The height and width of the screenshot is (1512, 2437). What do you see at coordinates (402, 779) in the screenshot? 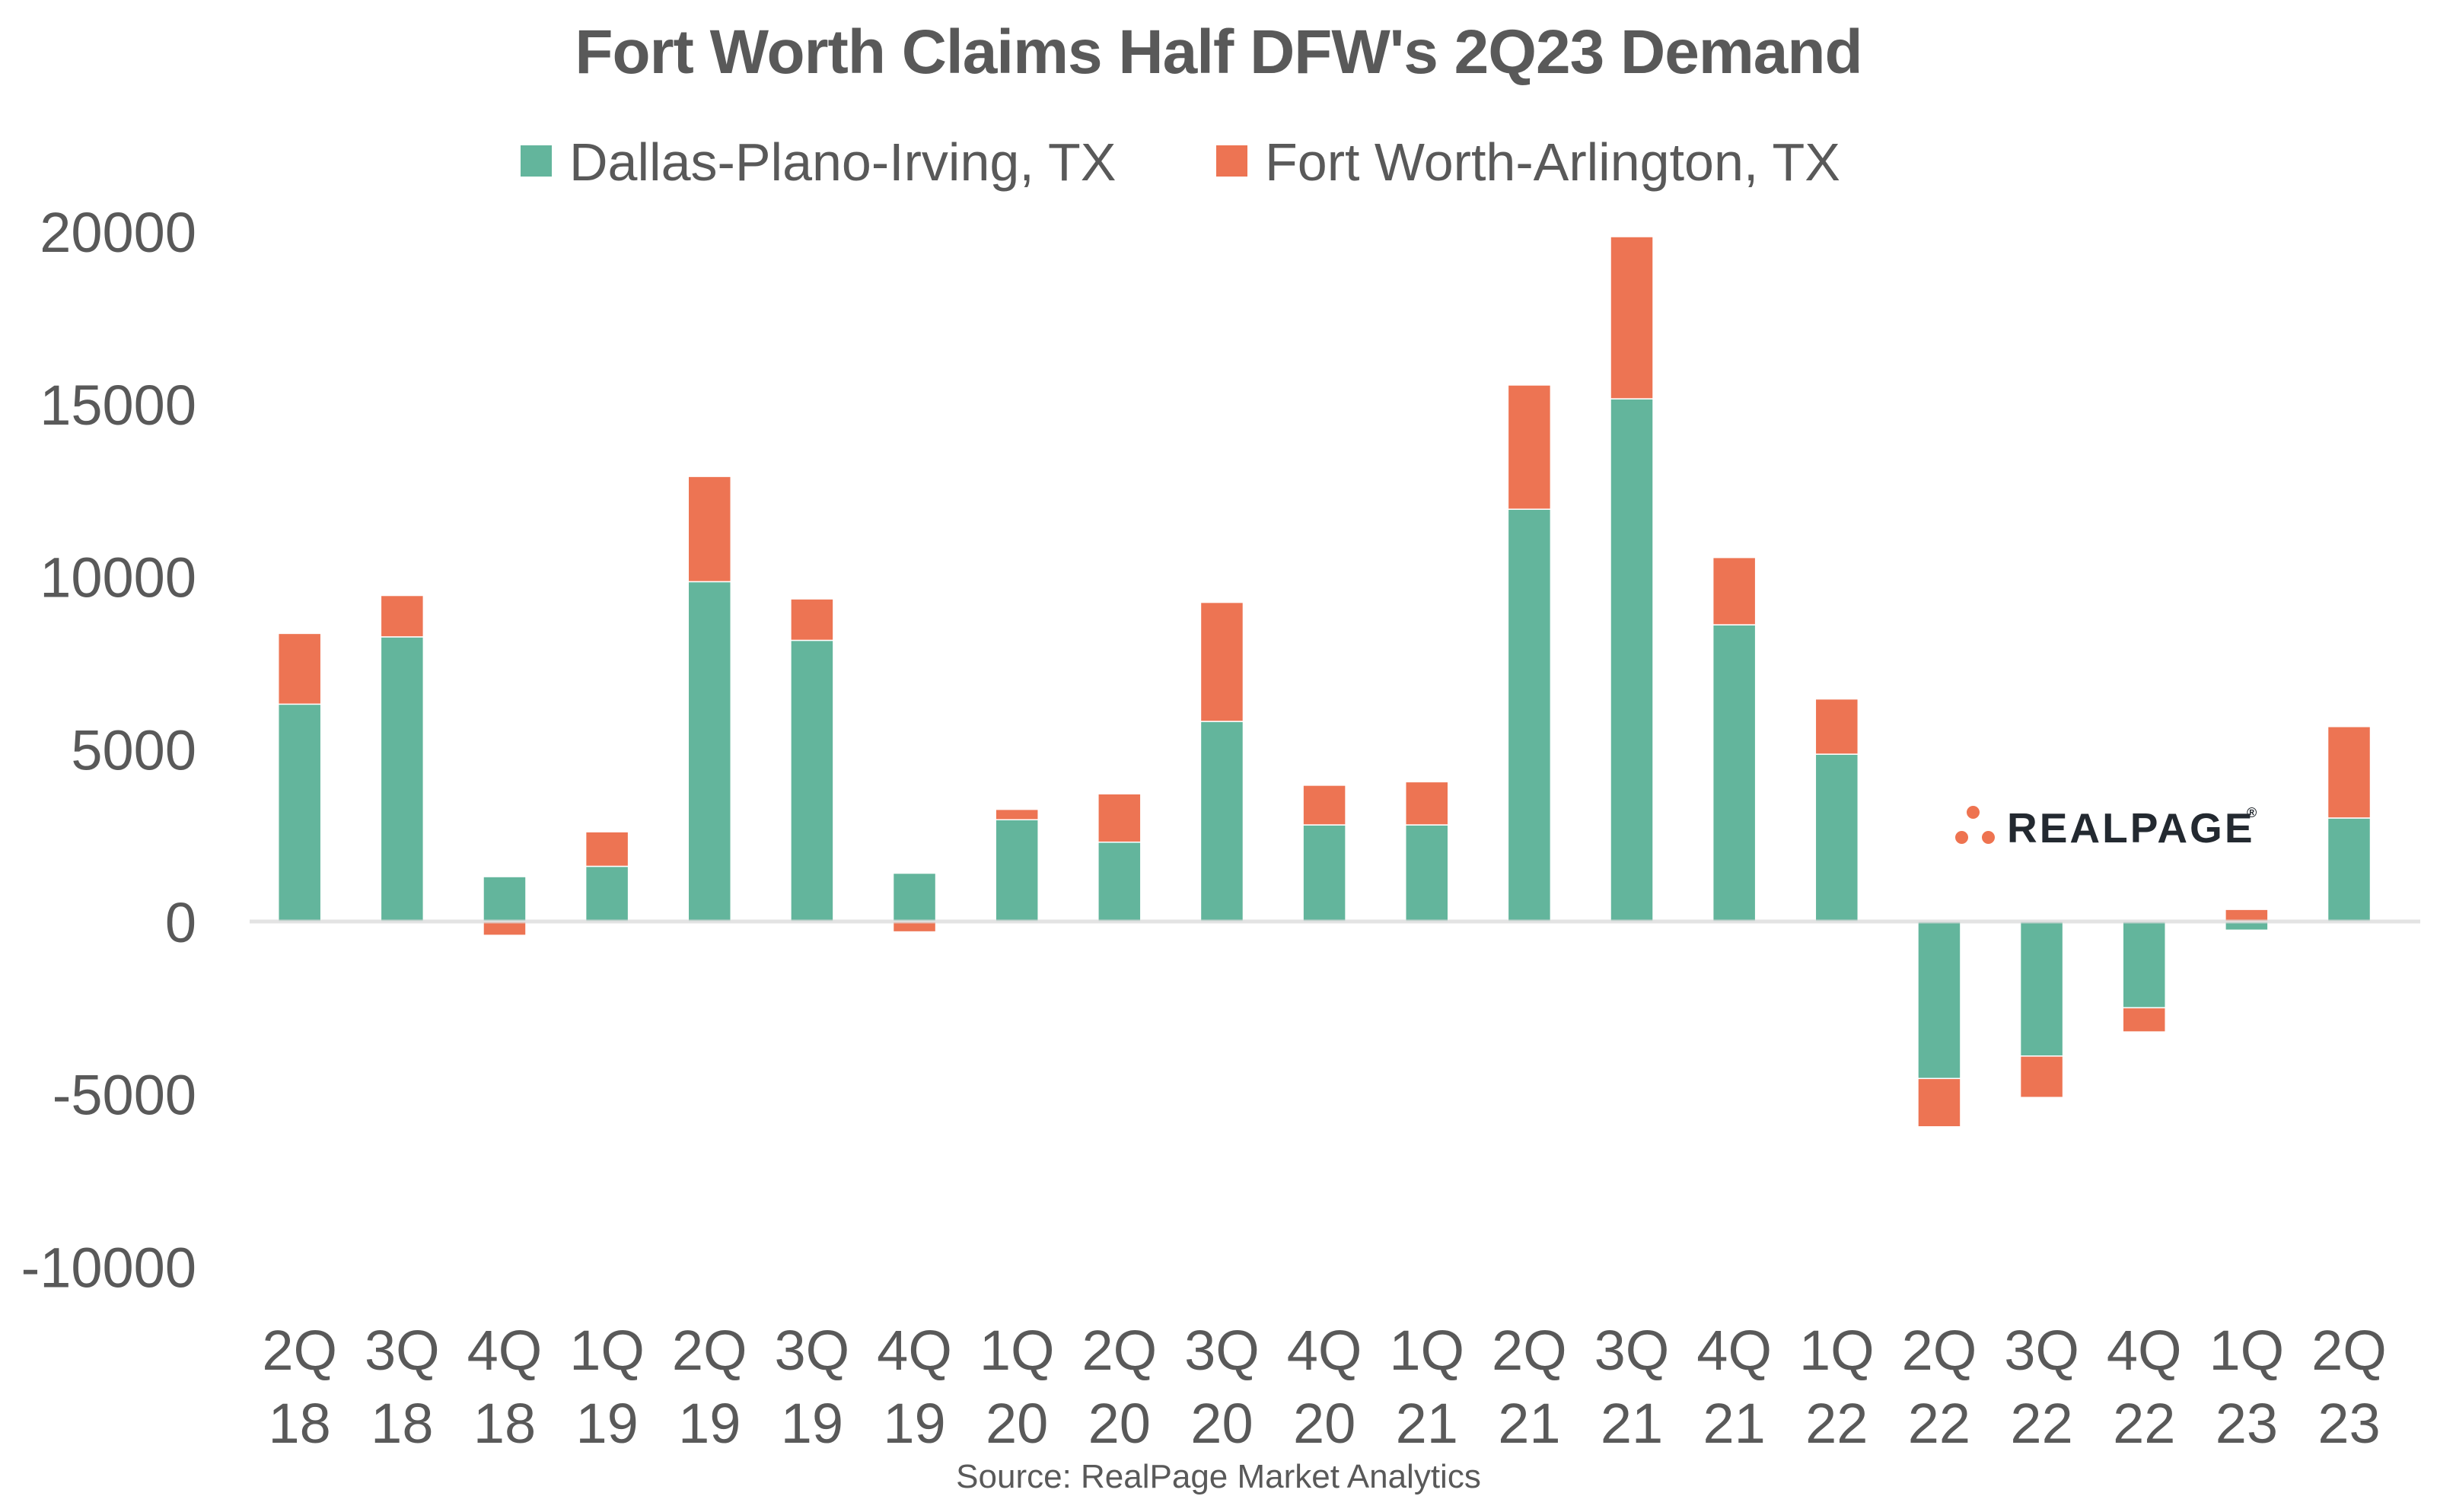
I see `bar-segment-dallas-3Q18` at bounding box center [402, 779].